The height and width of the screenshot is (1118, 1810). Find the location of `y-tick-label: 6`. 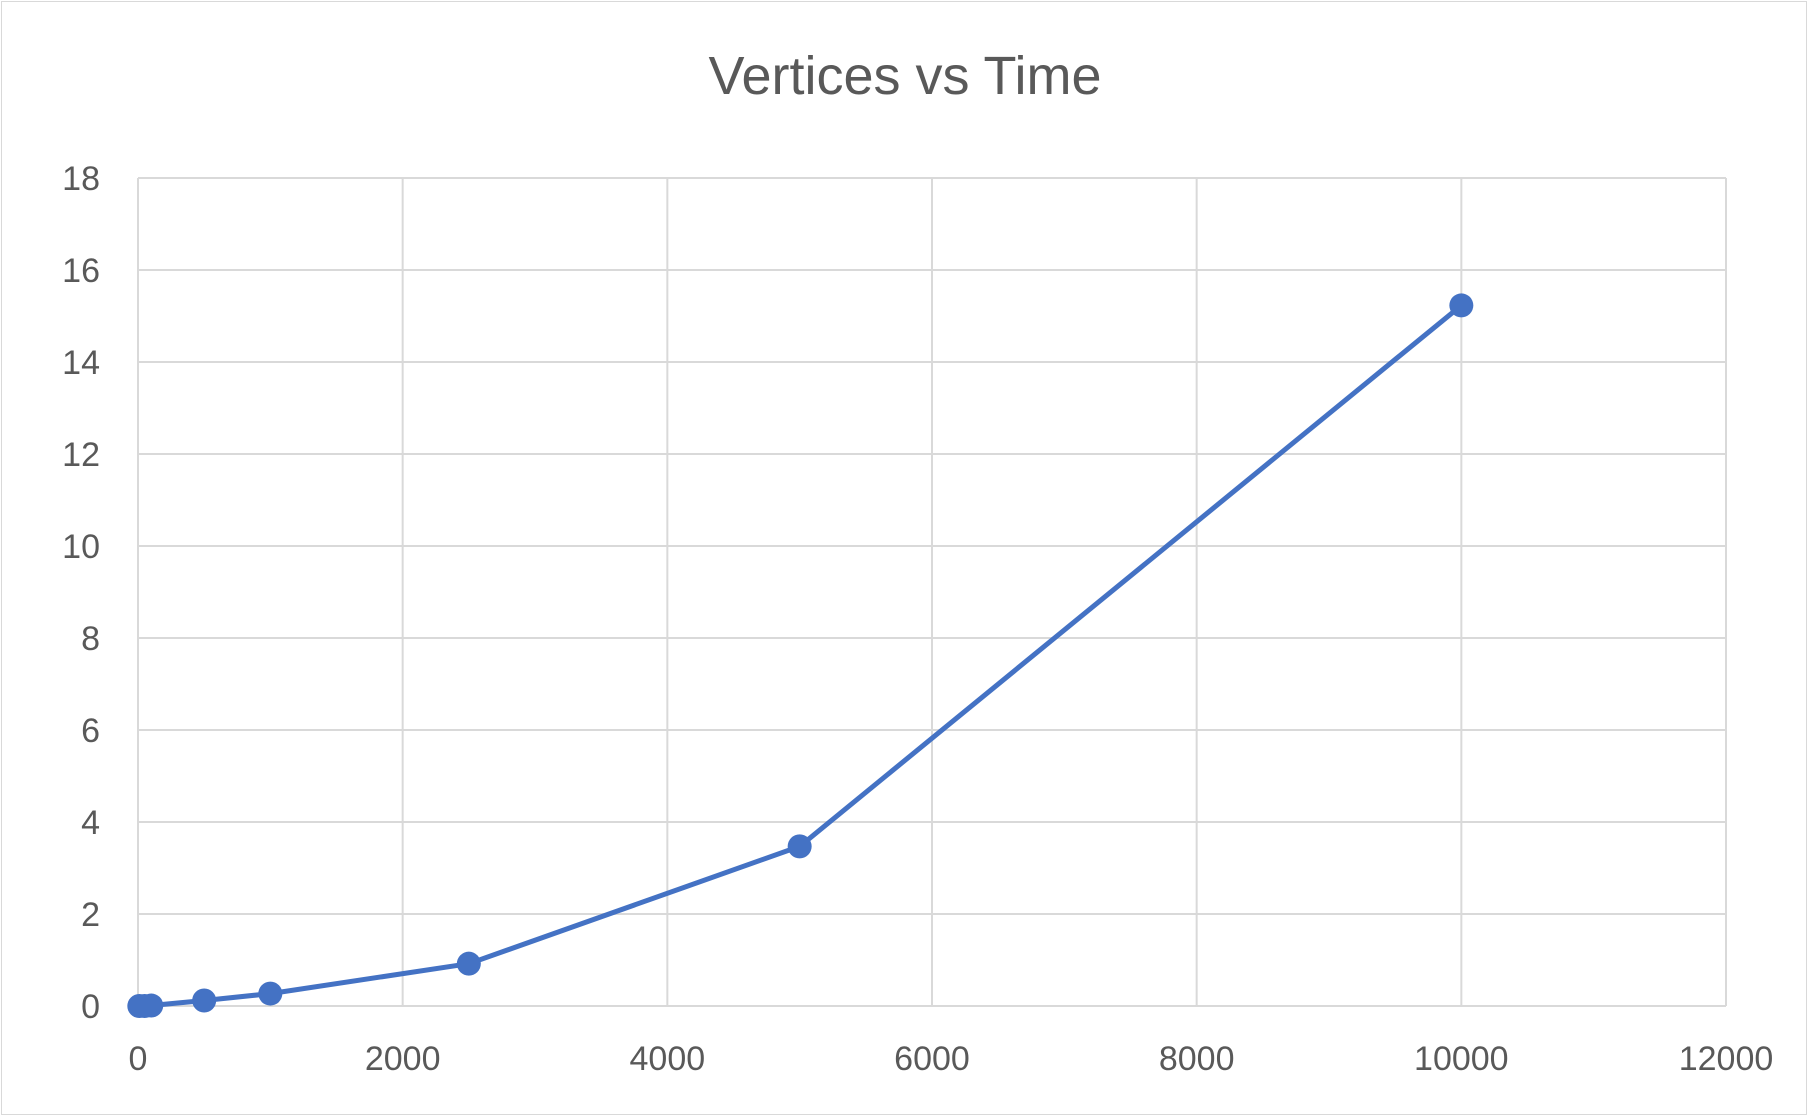

y-tick-label: 6 is located at coordinates (90, 731).